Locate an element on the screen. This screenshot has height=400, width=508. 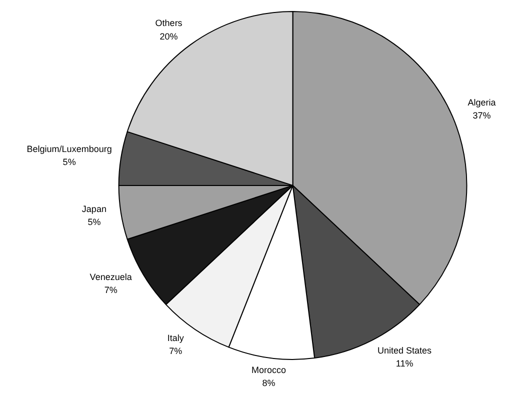
slice-label: Venezuela is located at coordinates (111, 277).